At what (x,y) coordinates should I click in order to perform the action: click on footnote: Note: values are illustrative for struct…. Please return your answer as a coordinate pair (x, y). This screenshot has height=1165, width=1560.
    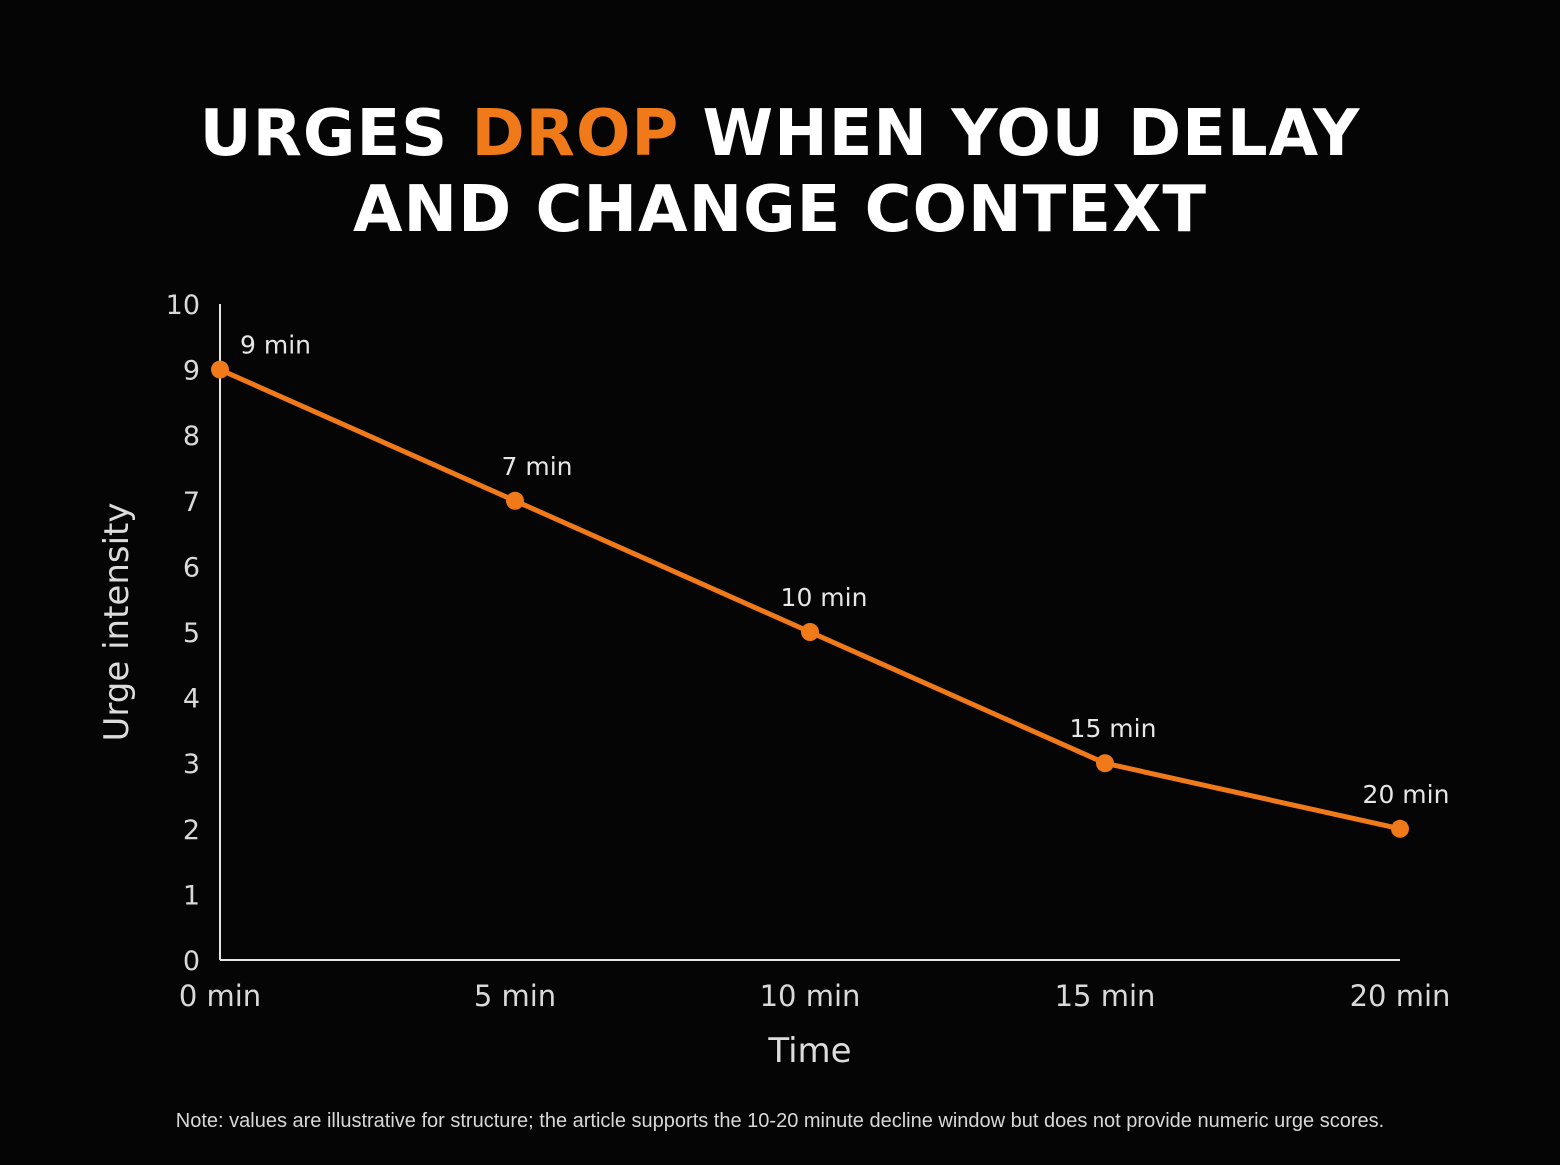
    Looking at the image, I should click on (780, 1121).